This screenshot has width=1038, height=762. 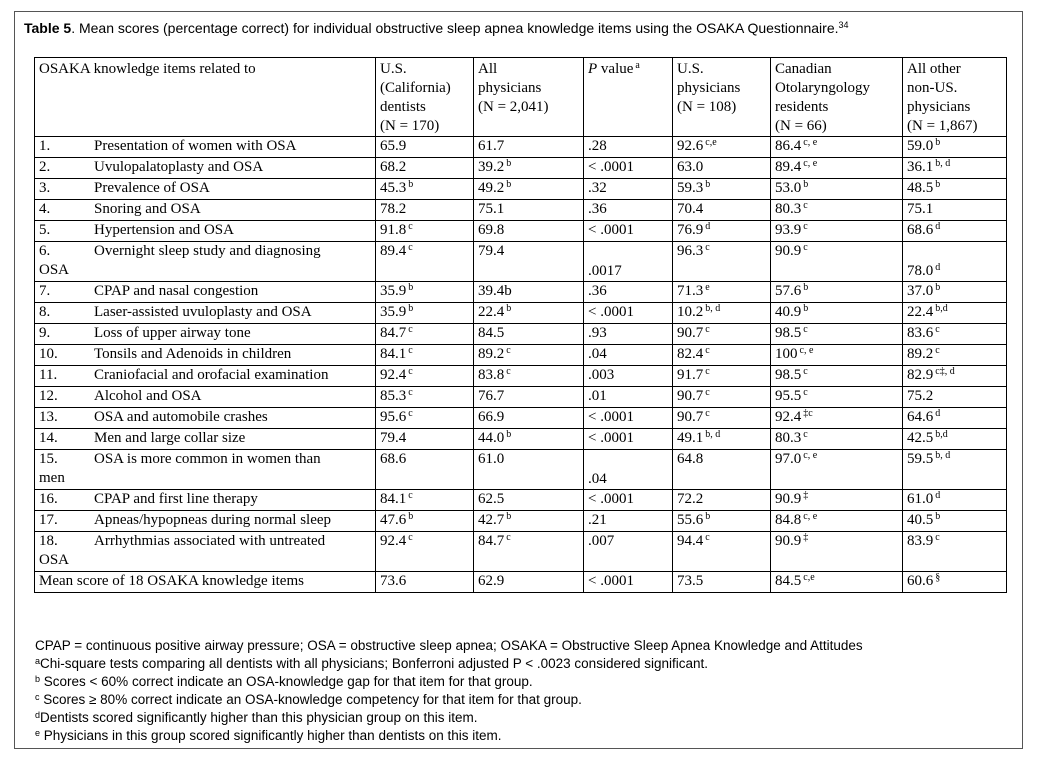 I want to click on value: 85.3, so click(x=393, y=396).